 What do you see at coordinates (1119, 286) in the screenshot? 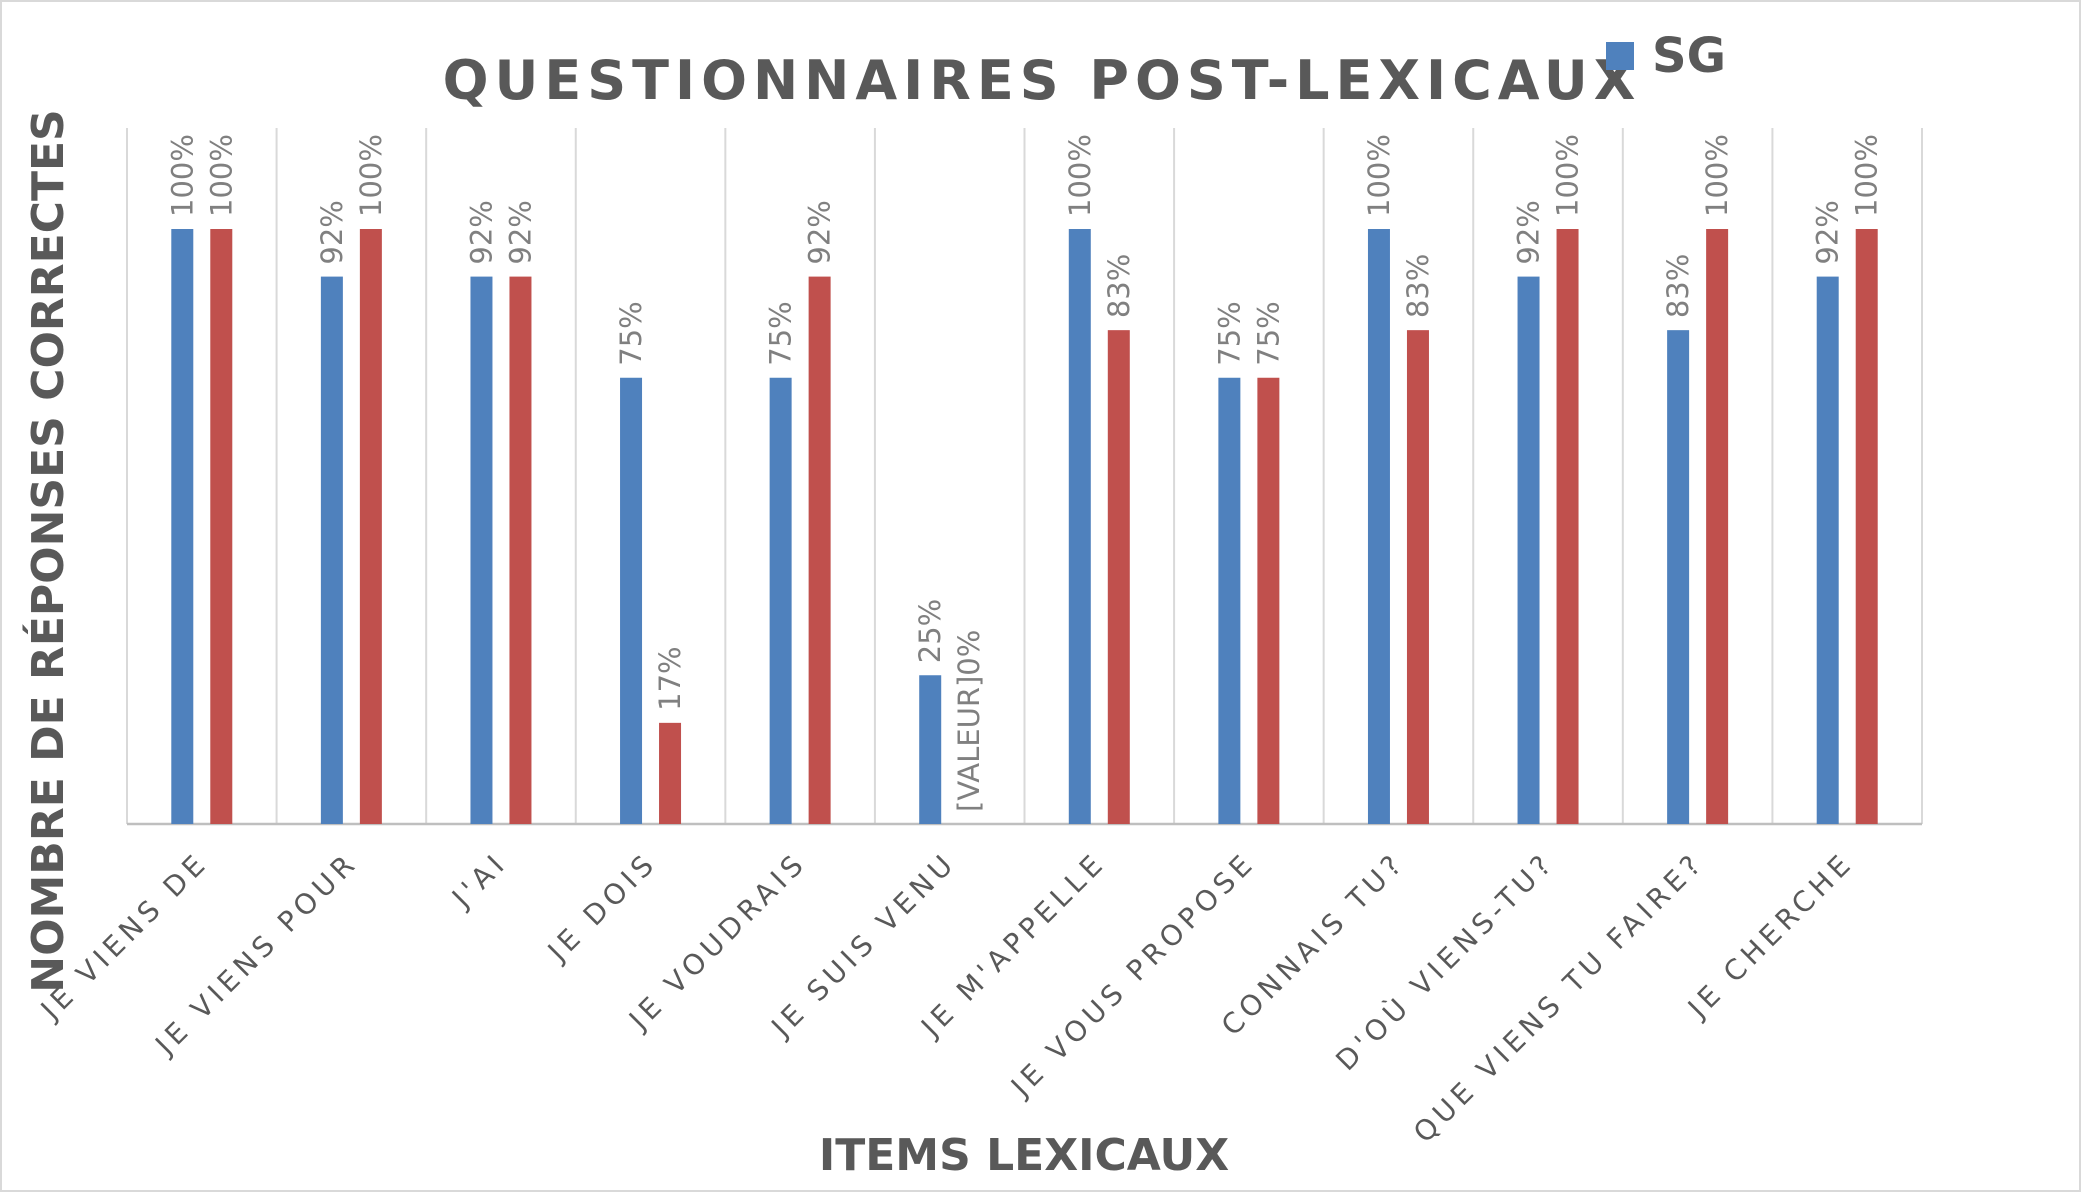
I see `data-label-series-2-7: 83%` at bounding box center [1119, 286].